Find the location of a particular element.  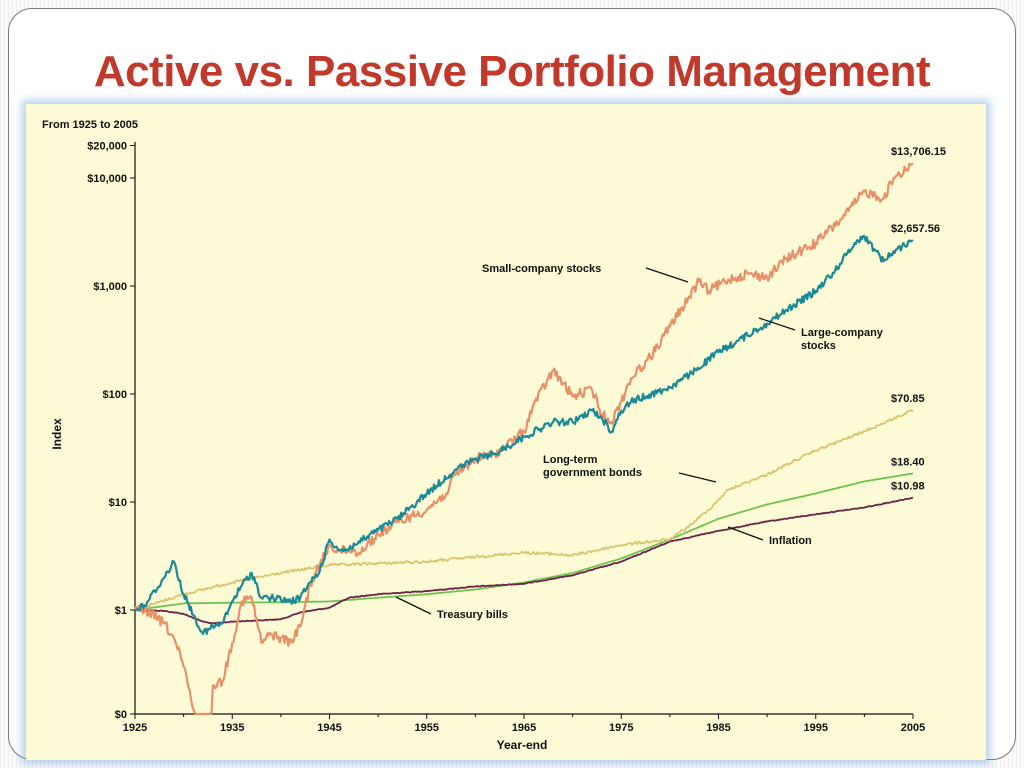

end-value-label-inflation: $10.98 is located at coordinates (908, 487).